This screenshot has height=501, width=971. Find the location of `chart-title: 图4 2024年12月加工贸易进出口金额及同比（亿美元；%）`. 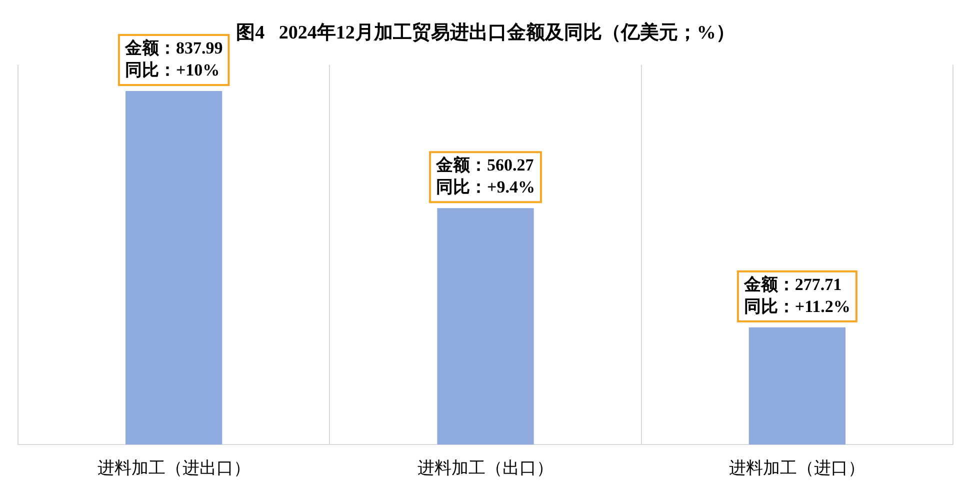

chart-title: 图4 2024年12月加工贸易进出口金额及同比（亿美元；%） is located at coordinates (485, 32).